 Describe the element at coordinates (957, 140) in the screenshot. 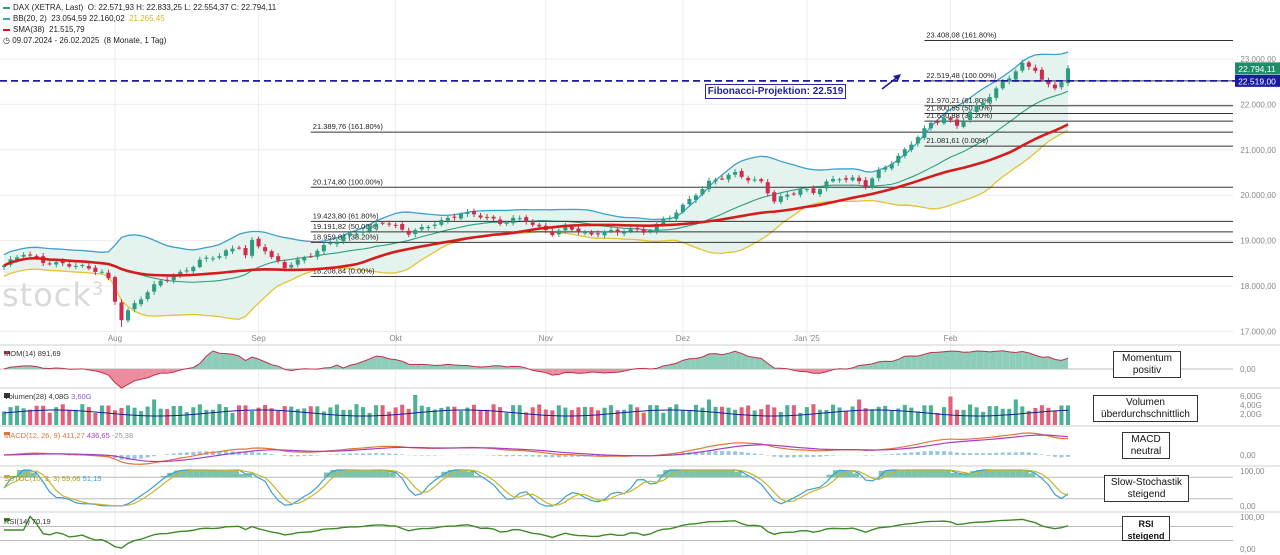

I see `fibo-level-label: 21.081,61 (0.00%)` at that location.